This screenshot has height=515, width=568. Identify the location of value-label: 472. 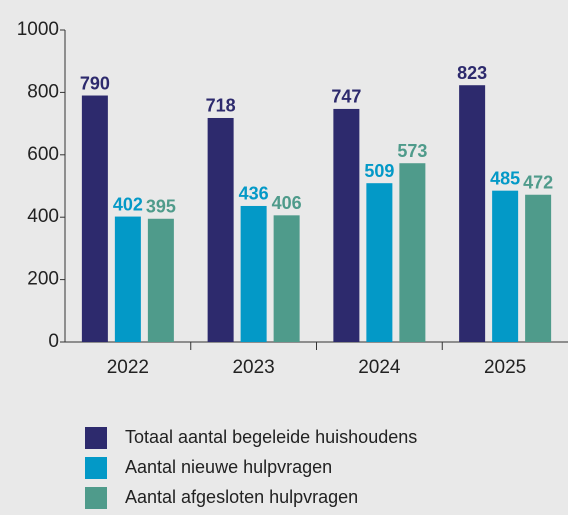
(538, 182).